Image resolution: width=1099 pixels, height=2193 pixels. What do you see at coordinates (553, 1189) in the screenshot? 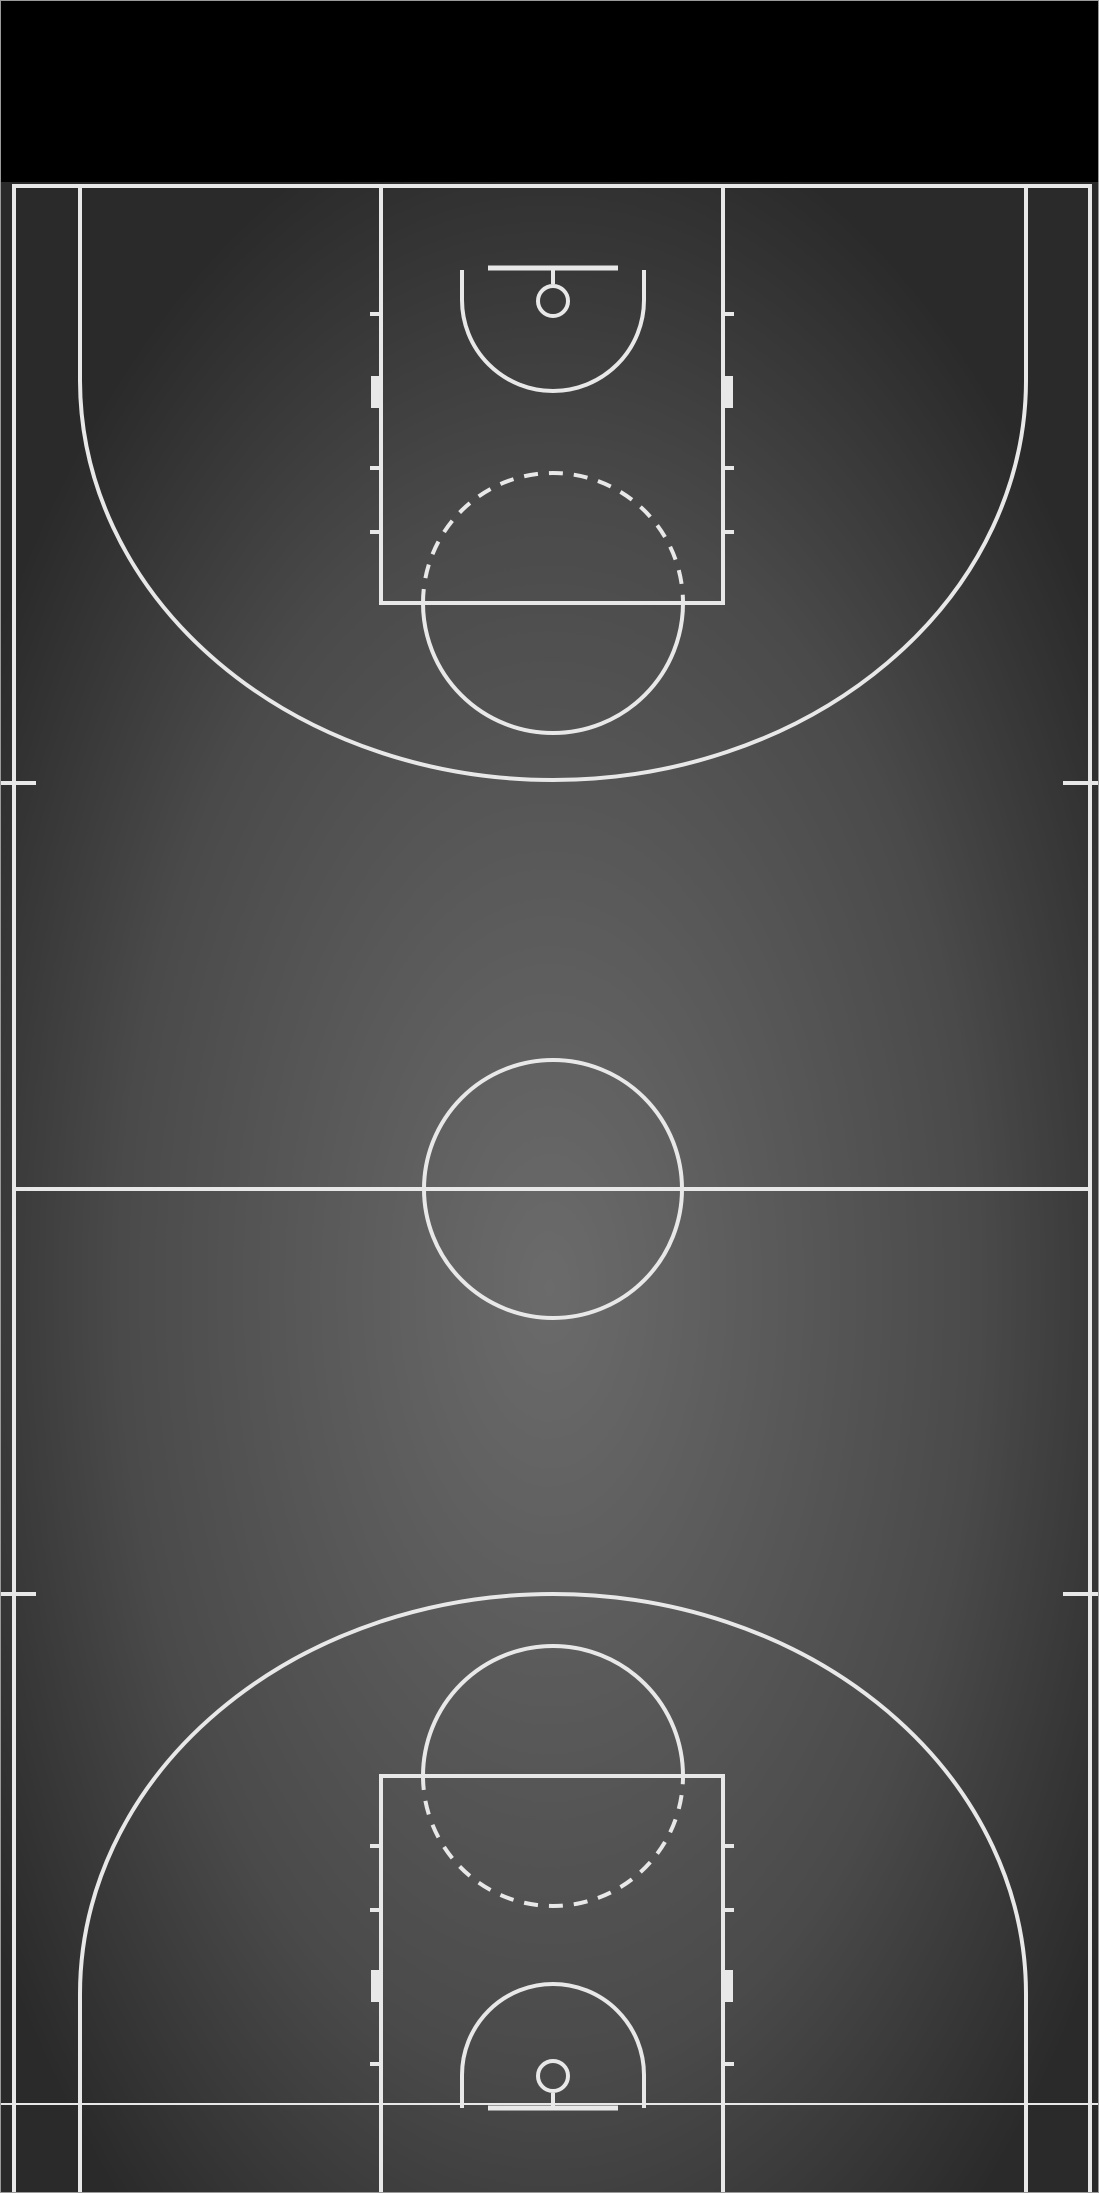
I see `center-circle` at bounding box center [553, 1189].